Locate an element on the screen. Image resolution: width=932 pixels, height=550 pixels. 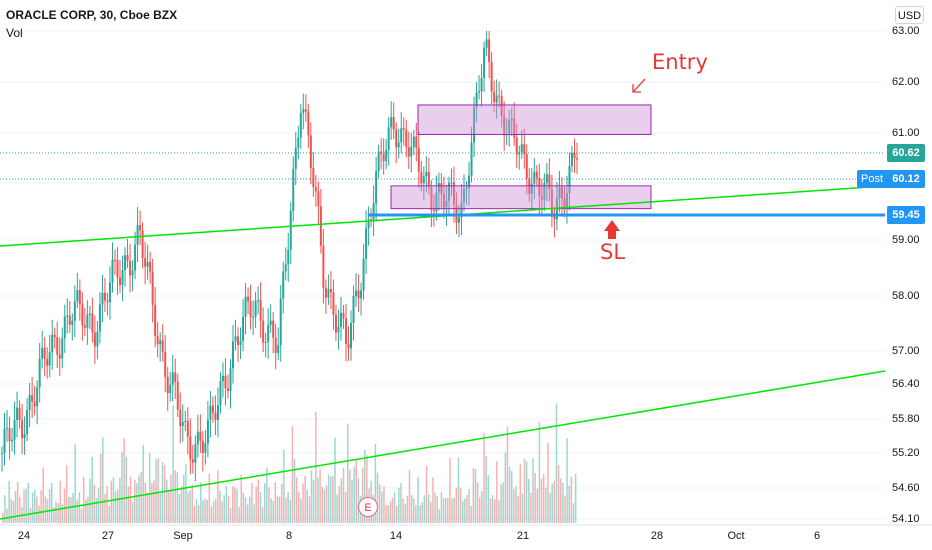
price-tick-label: 63.00 is located at coordinates (906, 31).